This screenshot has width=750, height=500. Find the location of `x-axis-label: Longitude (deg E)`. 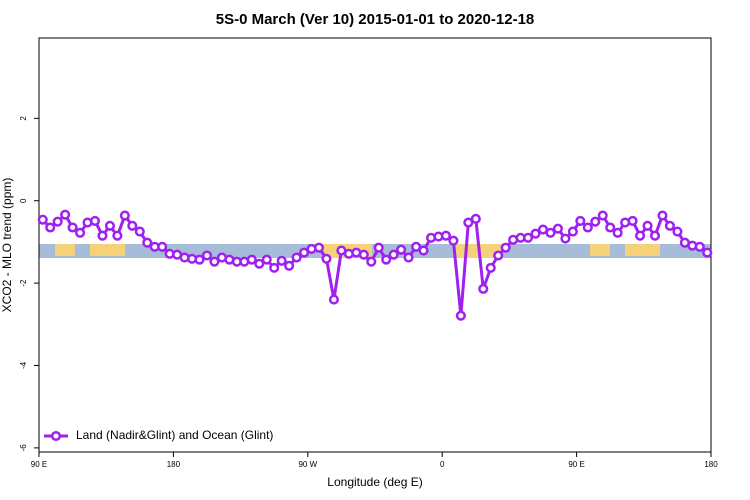

x-axis-label: Longitude (deg E) is located at coordinates (374, 482).